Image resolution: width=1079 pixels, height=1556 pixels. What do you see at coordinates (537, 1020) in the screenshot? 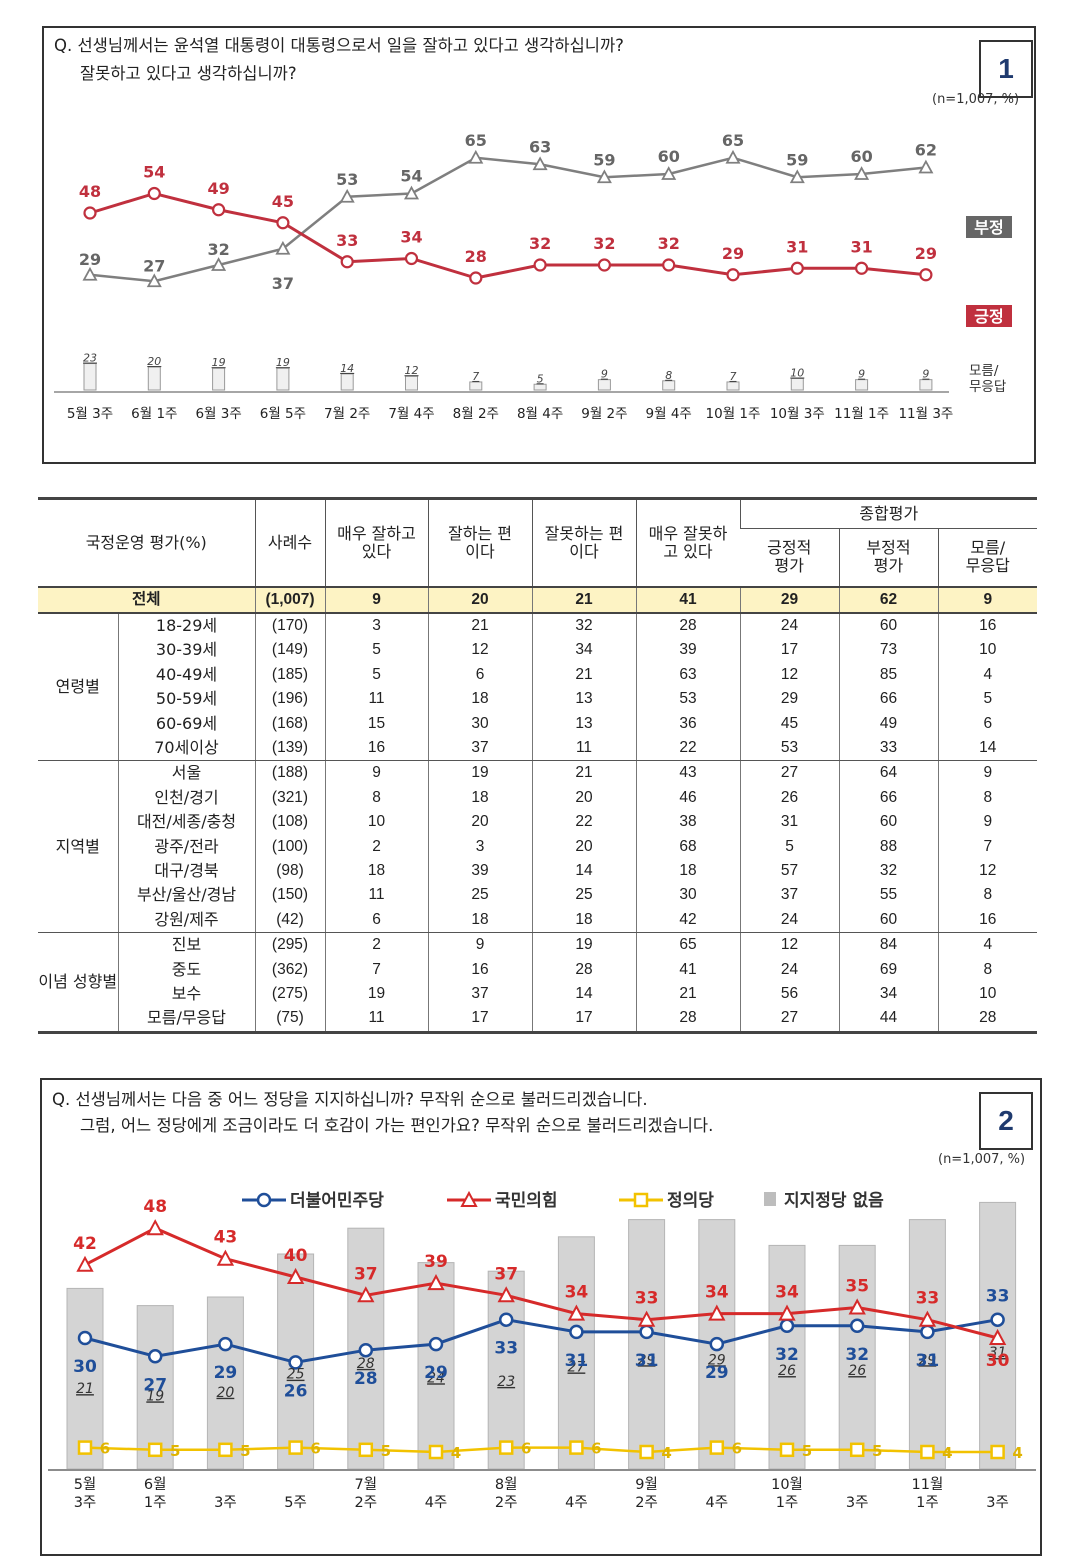
I see `table-row: 모름/무응답 (75) 11 17 17 28 27 44 28` at bounding box center [537, 1020].